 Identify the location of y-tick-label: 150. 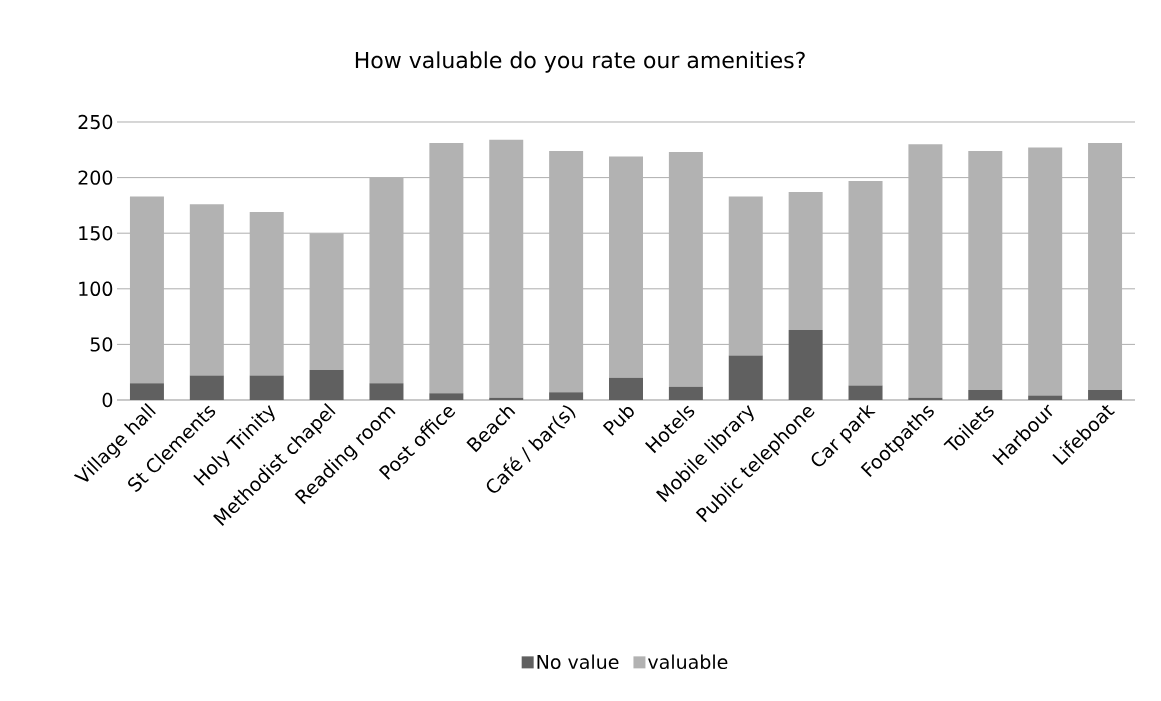
(96, 233).